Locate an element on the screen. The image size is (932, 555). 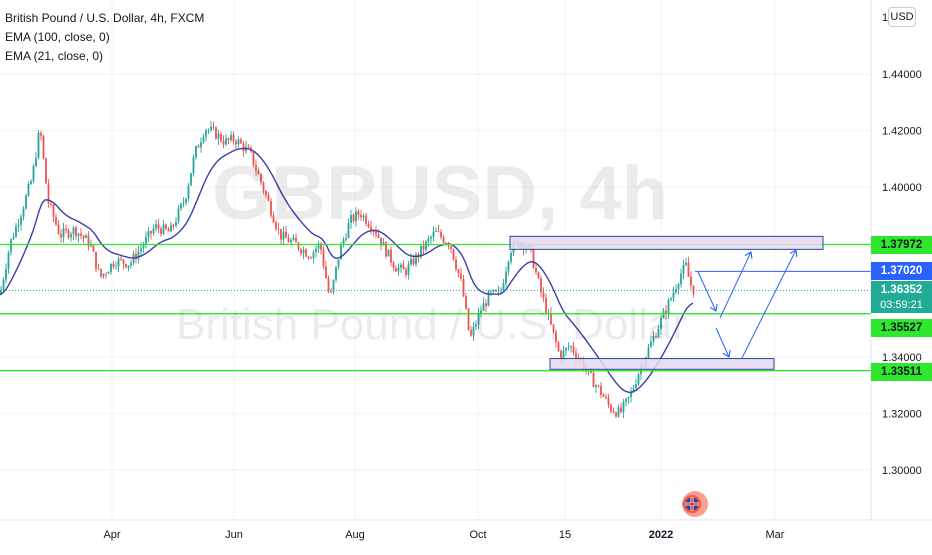
time-tick-label: Aug is located at coordinates (355, 535).